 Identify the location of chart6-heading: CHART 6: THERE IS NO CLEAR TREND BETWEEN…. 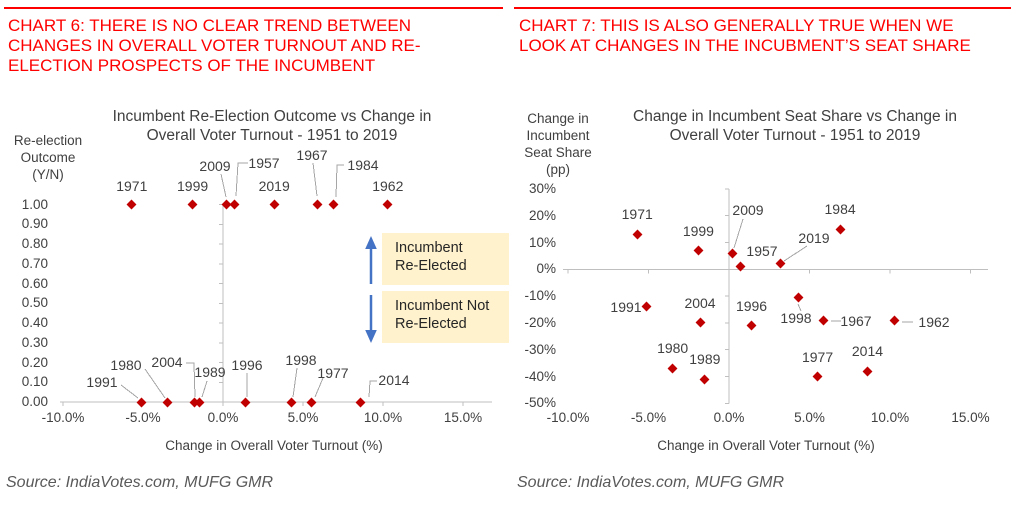
(214, 46).